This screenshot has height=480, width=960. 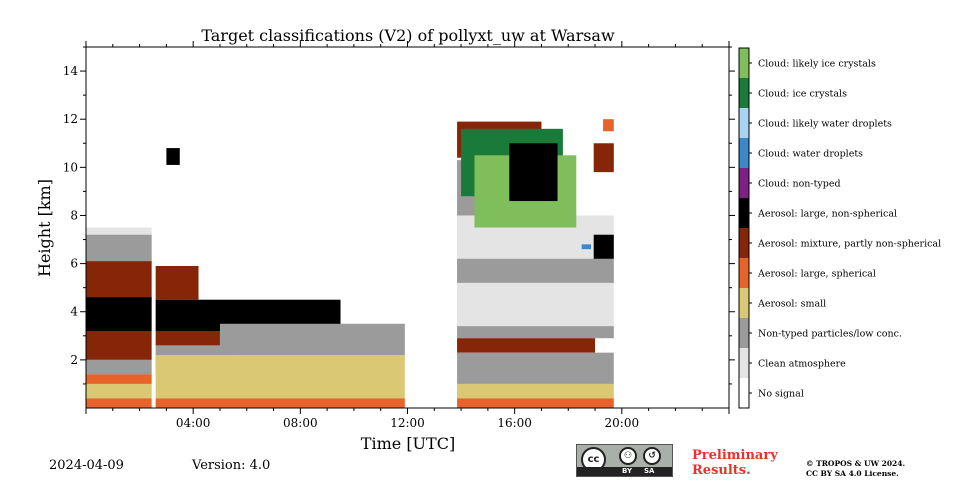 I want to click on colorbar-label: Cloud: likely ice crystals, so click(x=817, y=64).